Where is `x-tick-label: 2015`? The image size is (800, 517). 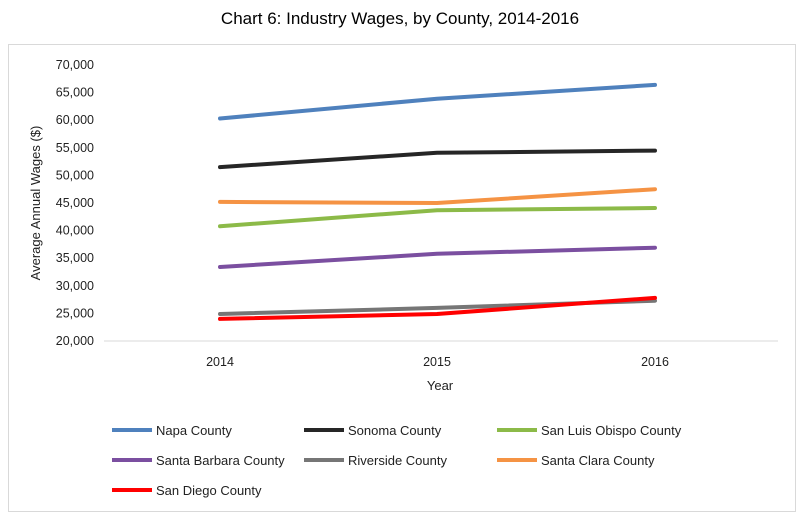
x-tick-label: 2015 is located at coordinates (437, 362).